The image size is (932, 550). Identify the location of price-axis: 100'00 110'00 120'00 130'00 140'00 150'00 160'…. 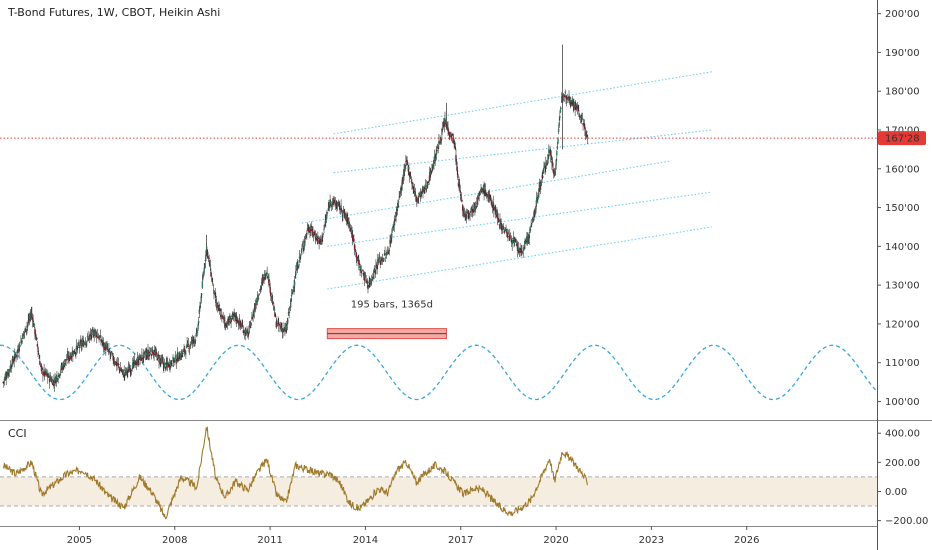
(898, 208).